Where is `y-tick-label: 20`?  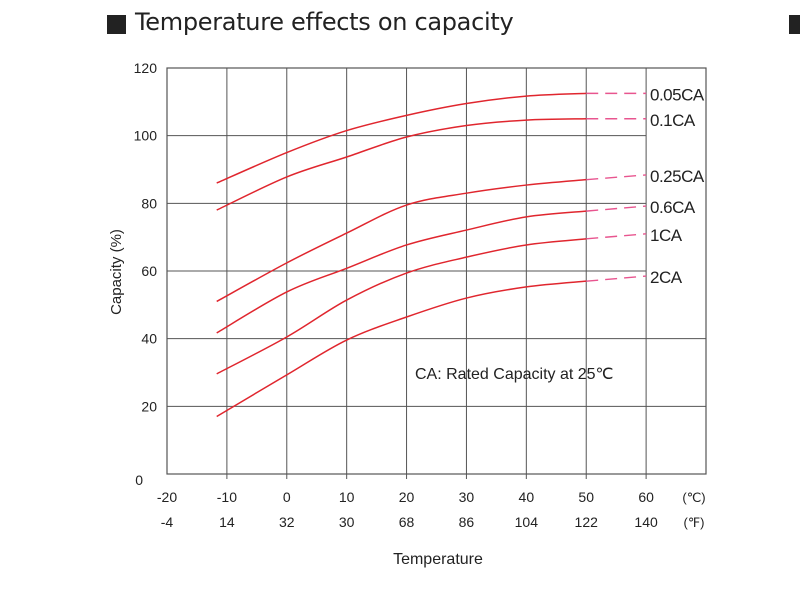
y-tick-label: 20 is located at coordinates (149, 406).